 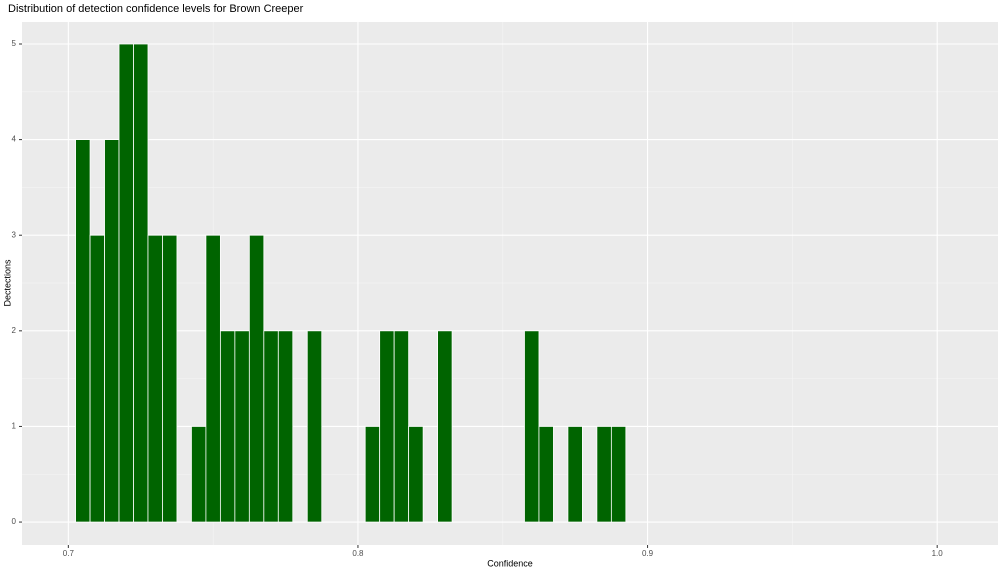 I want to click on x-tick-label: 0.9, so click(x=648, y=553).